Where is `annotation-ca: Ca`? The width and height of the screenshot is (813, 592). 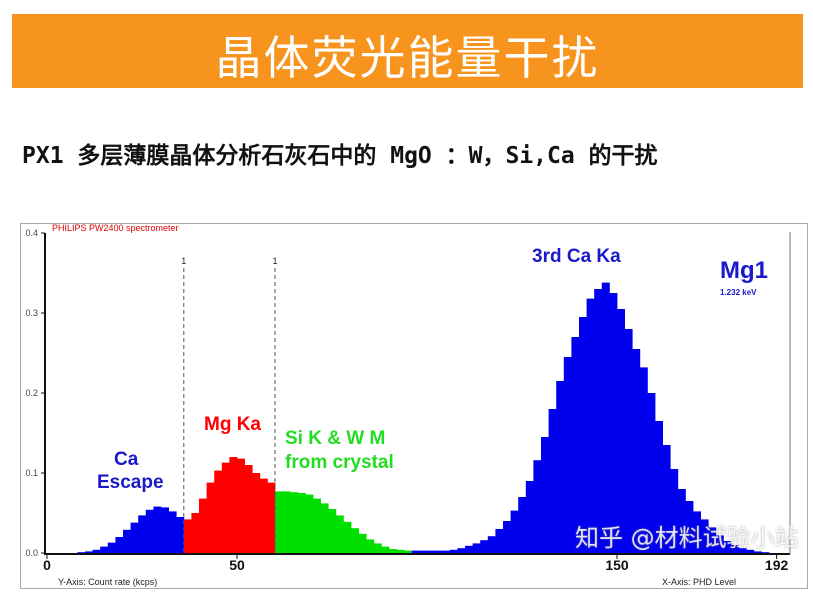
annotation-ca: Ca is located at coordinates (126, 459).